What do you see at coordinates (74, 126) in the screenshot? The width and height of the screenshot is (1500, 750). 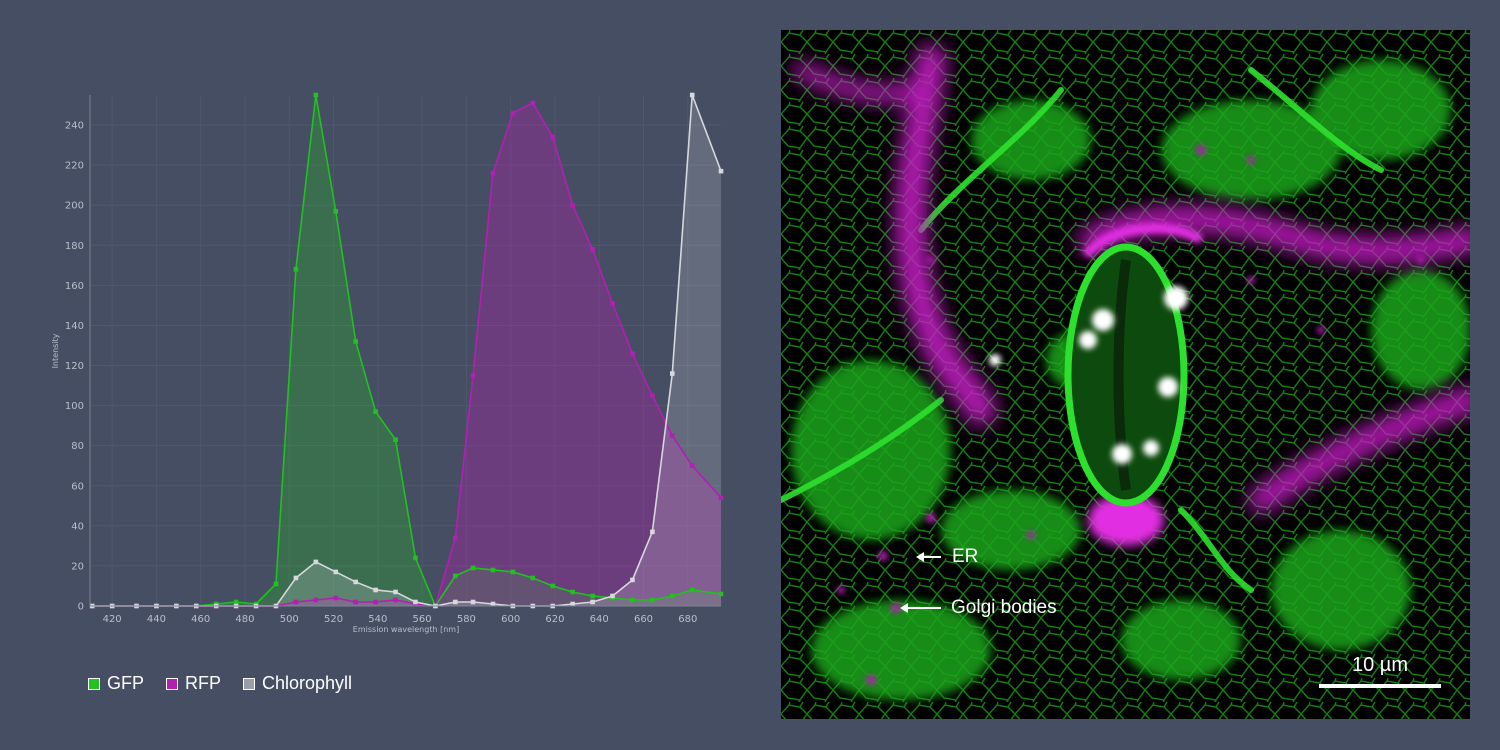 I see `y-tick-label: 240` at bounding box center [74, 126].